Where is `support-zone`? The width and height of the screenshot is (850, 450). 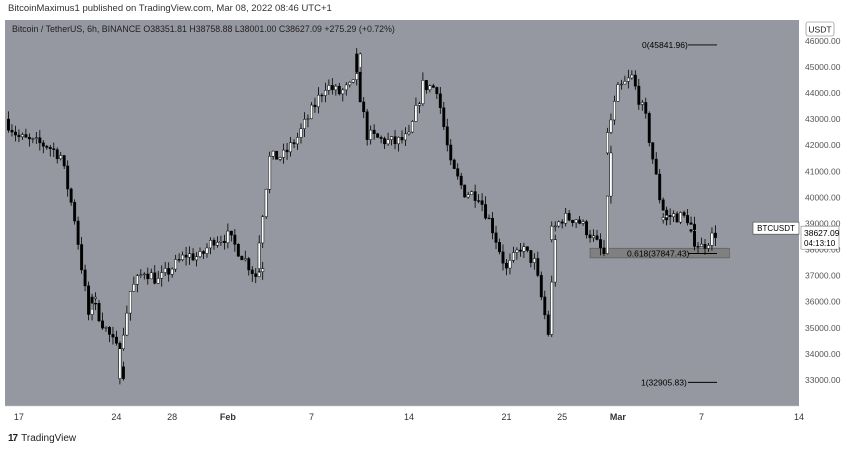 support-zone is located at coordinates (659, 253).